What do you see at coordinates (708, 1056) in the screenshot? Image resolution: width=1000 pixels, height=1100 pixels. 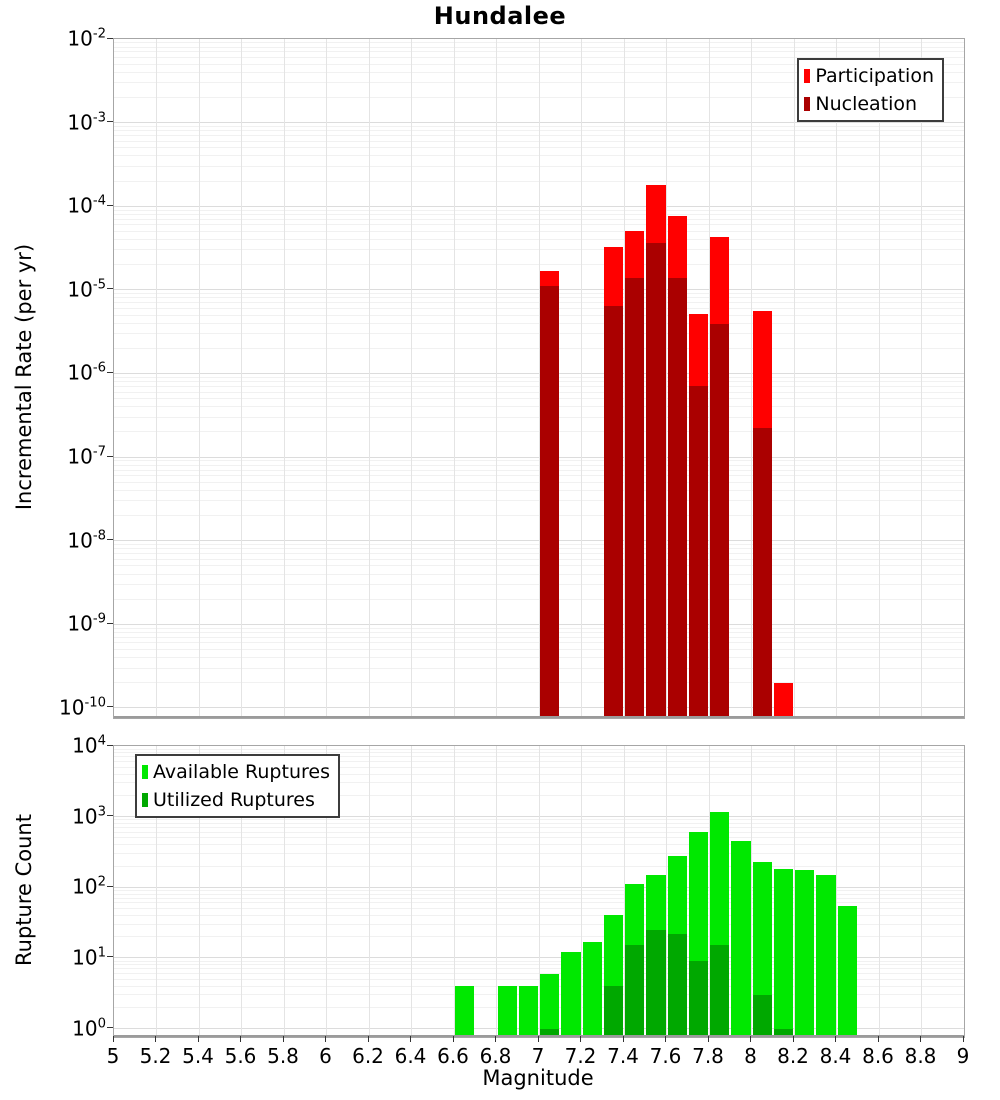 I see `x-tick-label: 7.8` at bounding box center [708, 1056].